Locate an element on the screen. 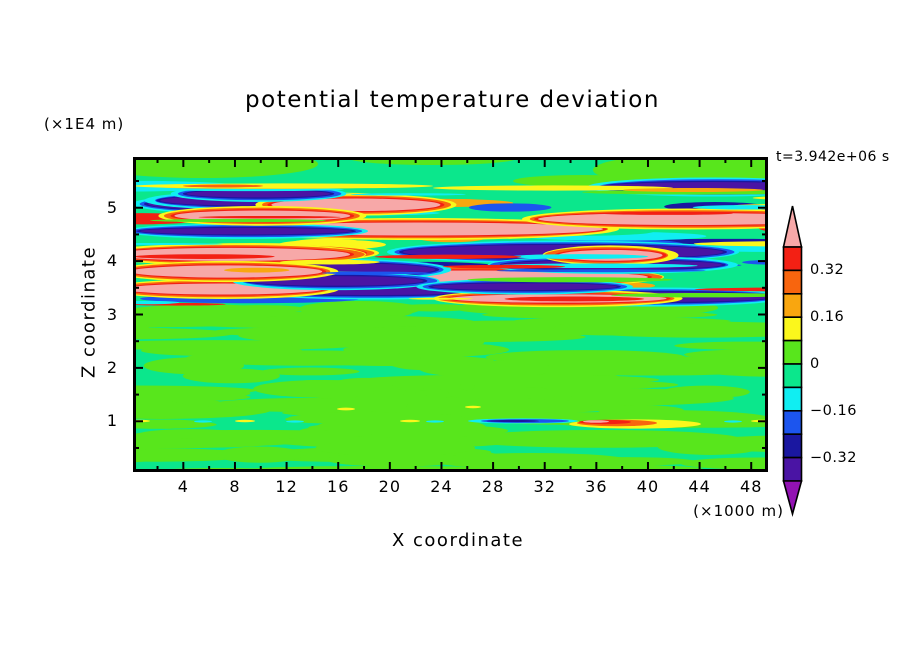 The width and height of the screenshot is (904, 654). x-tick-label-32: 32 is located at coordinates (544, 486).